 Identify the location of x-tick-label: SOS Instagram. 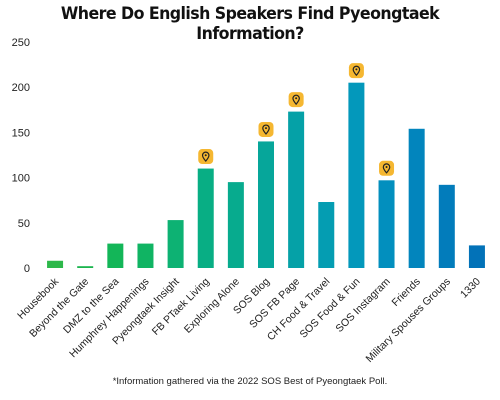
(362, 304).